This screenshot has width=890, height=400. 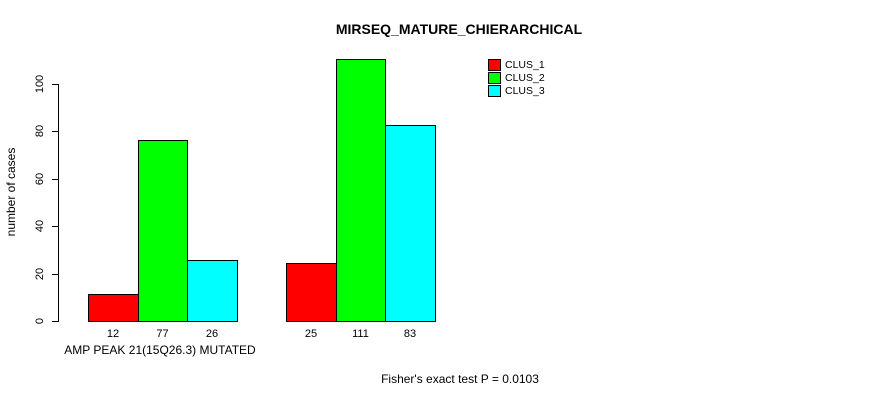 I want to click on legend-swatch-clus-1-icon, so click(x=494, y=64).